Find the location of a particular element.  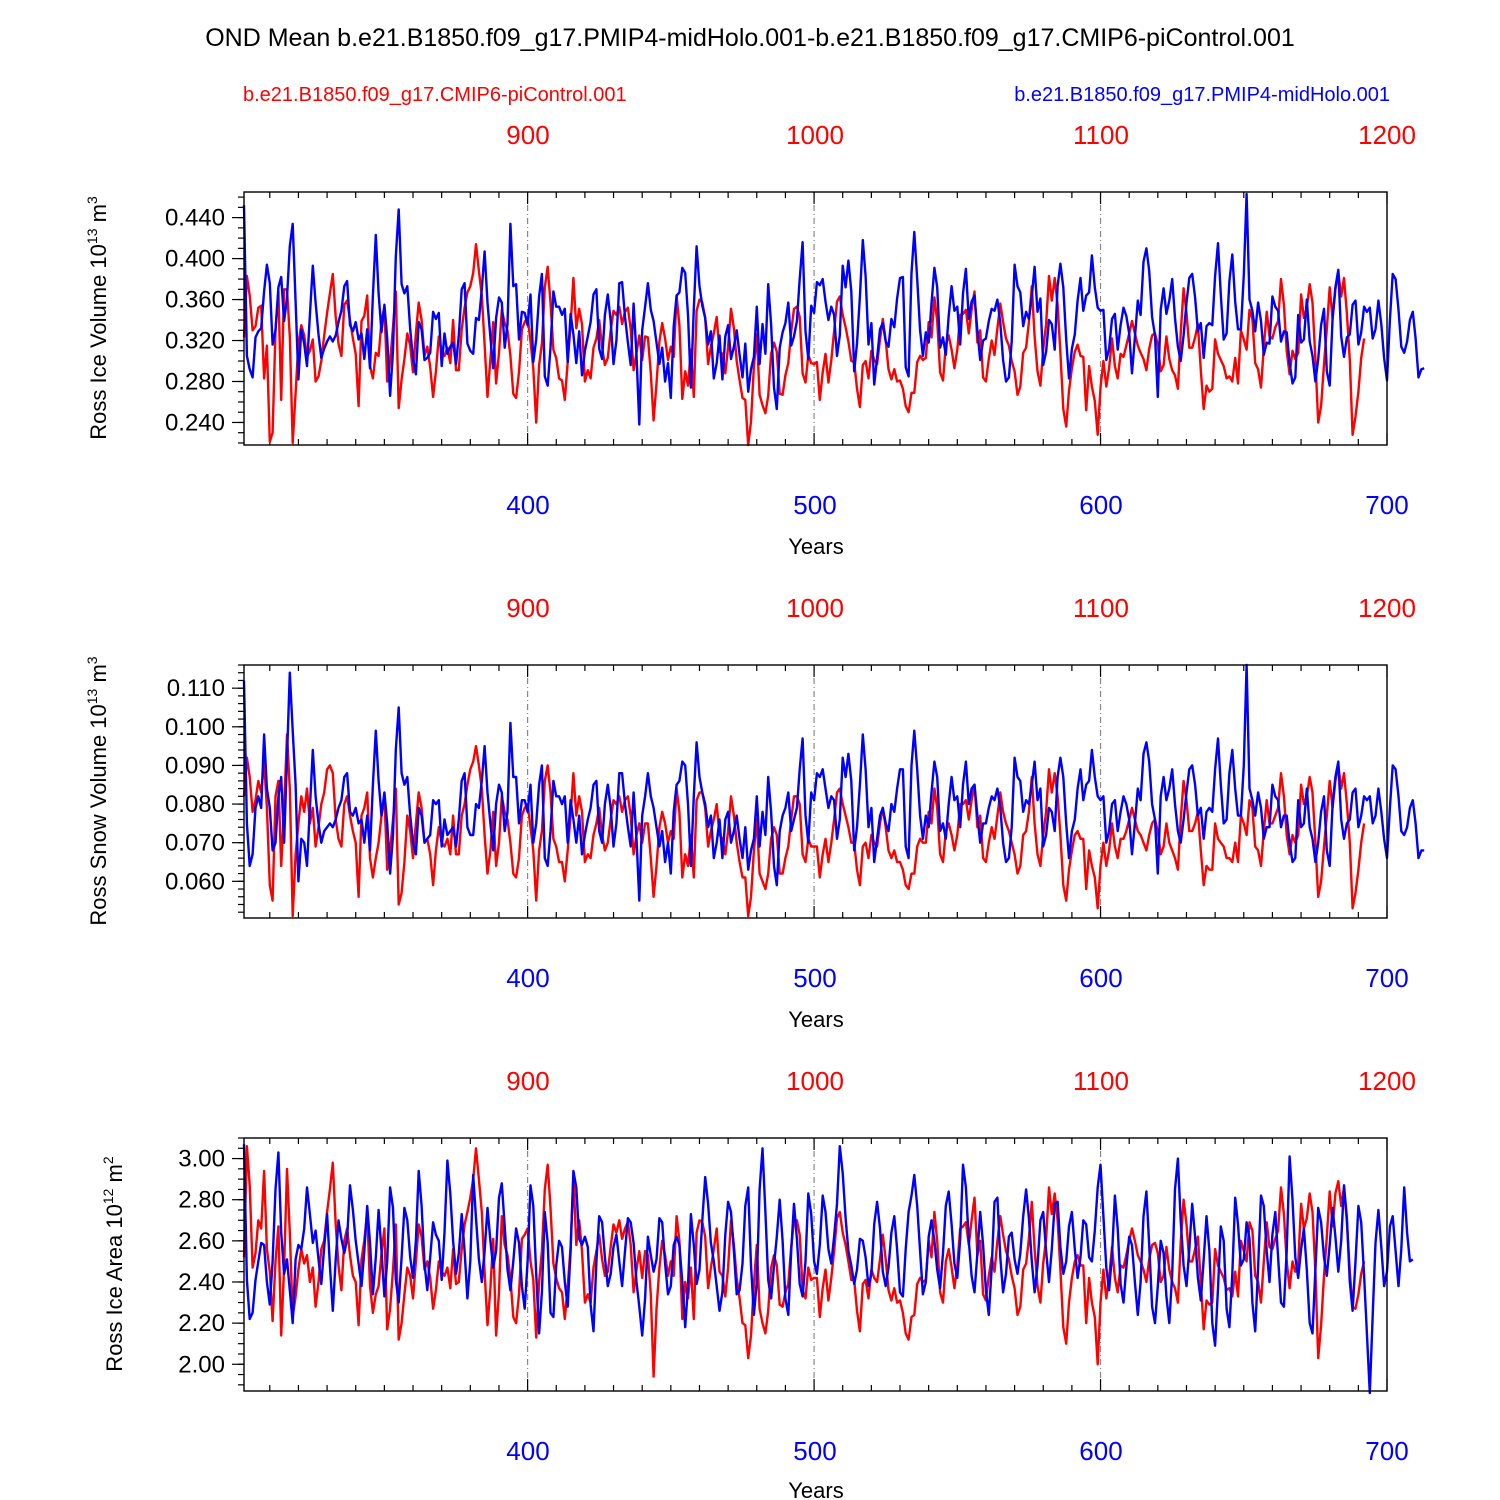

y-tick-label: 0.280 is located at coordinates (195, 381).